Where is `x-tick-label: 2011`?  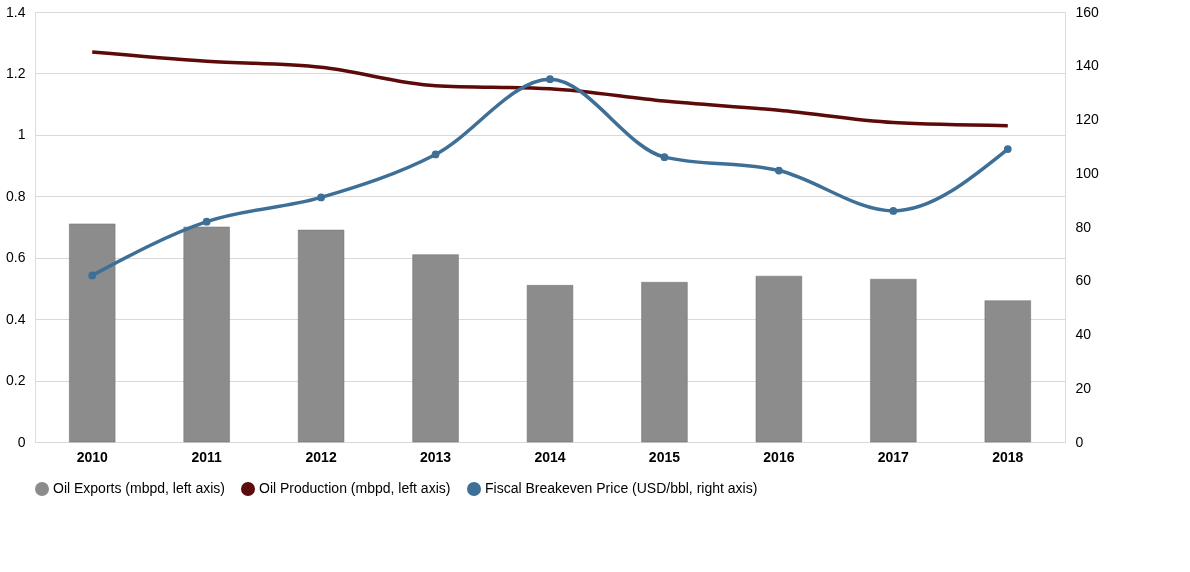
x-tick-label: 2011 is located at coordinates (207, 456).